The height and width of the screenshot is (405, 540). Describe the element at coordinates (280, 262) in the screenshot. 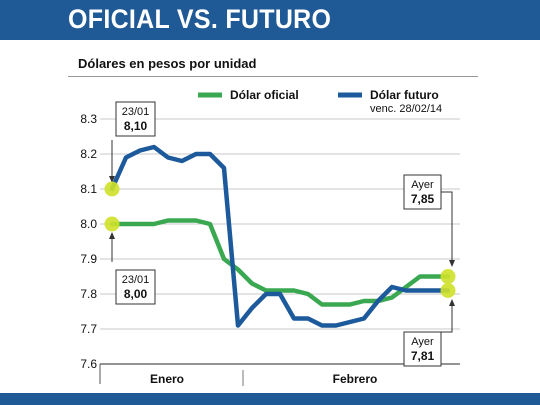

I see `series-line-dolar-oficial` at that location.